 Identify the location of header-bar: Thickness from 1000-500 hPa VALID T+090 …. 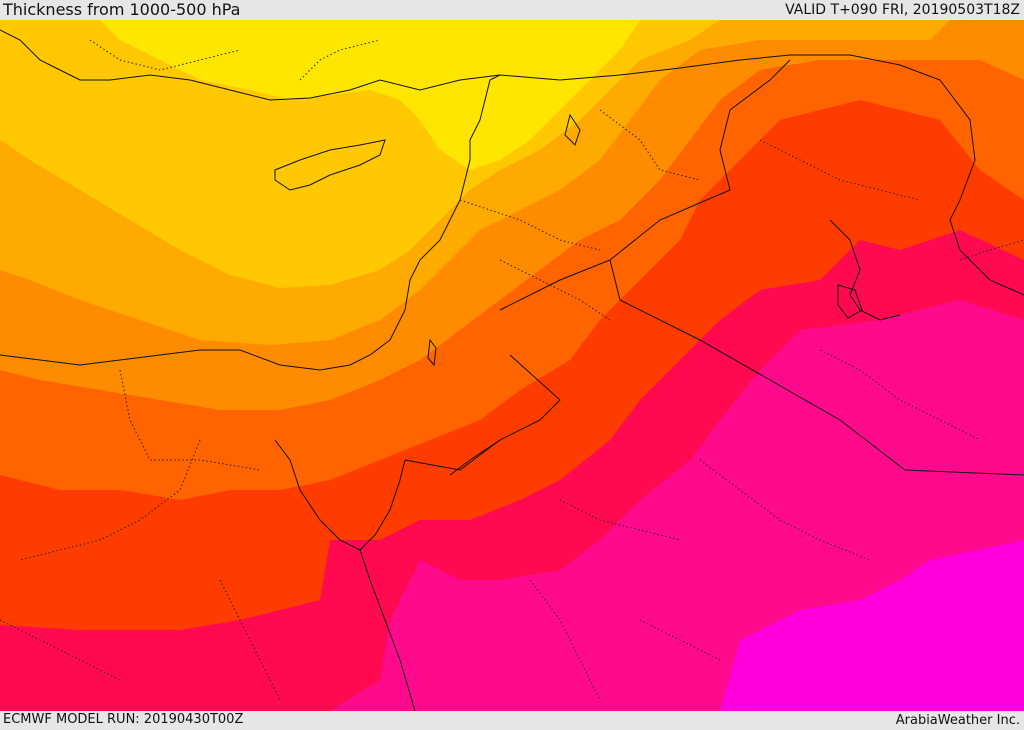
(512, 10).